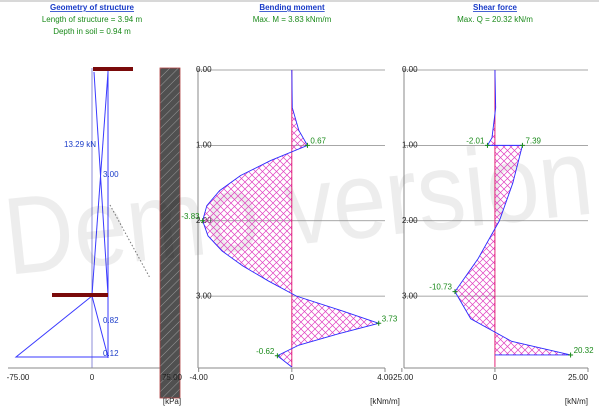 The height and width of the screenshot is (409, 599). What do you see at coordinates (113, 69) in the screenshot?
I see `anchor-bar` at bounding box center [113, 69].